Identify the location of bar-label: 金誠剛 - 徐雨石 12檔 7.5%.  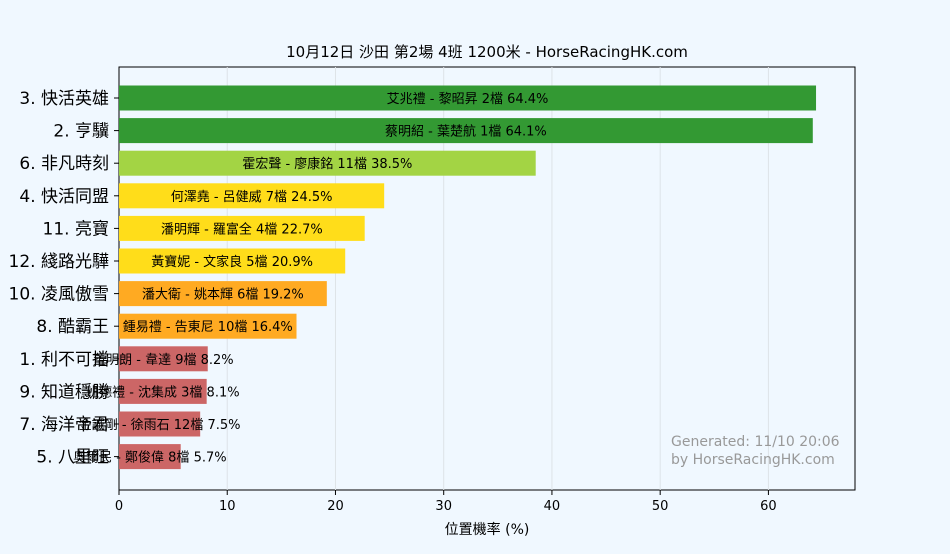
(160, 425).